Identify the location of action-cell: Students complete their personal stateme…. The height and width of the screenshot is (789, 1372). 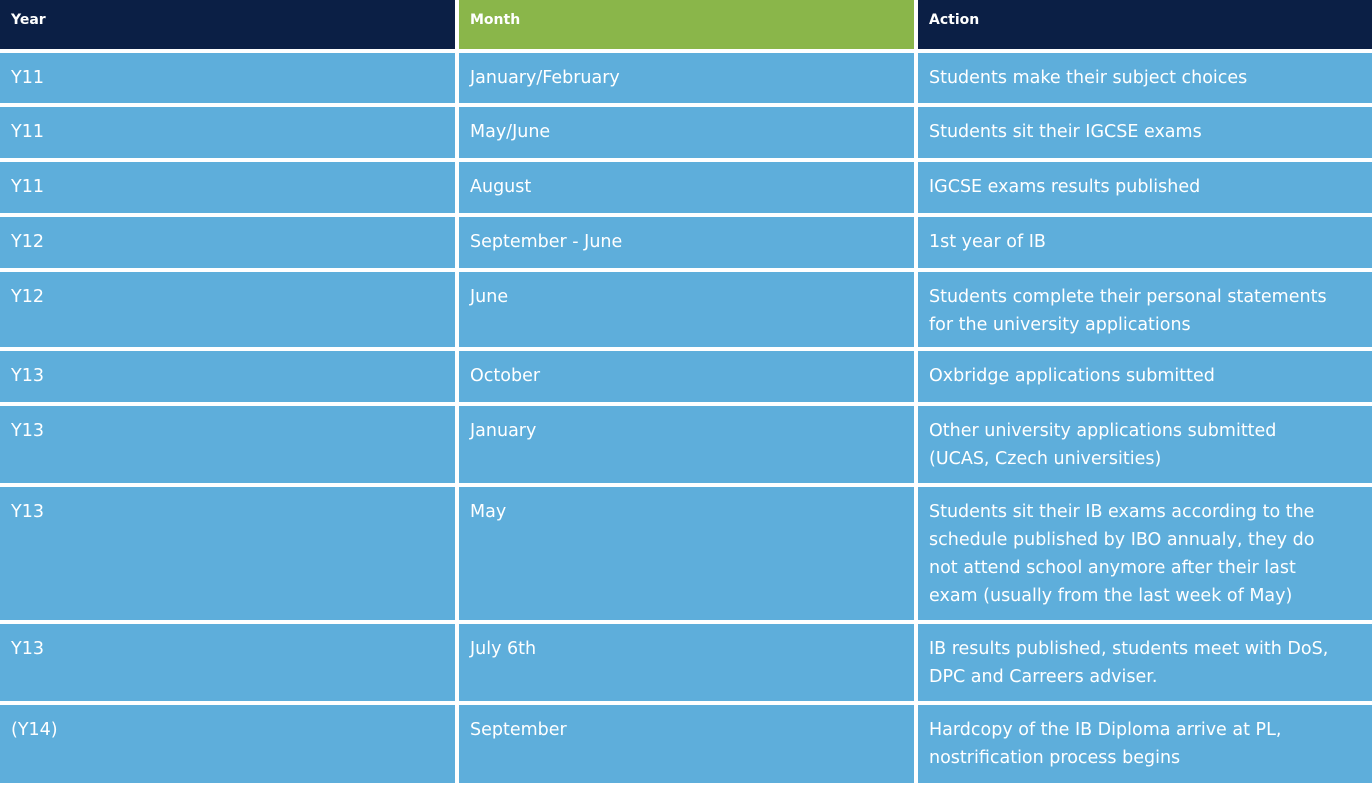
(1145, 309).